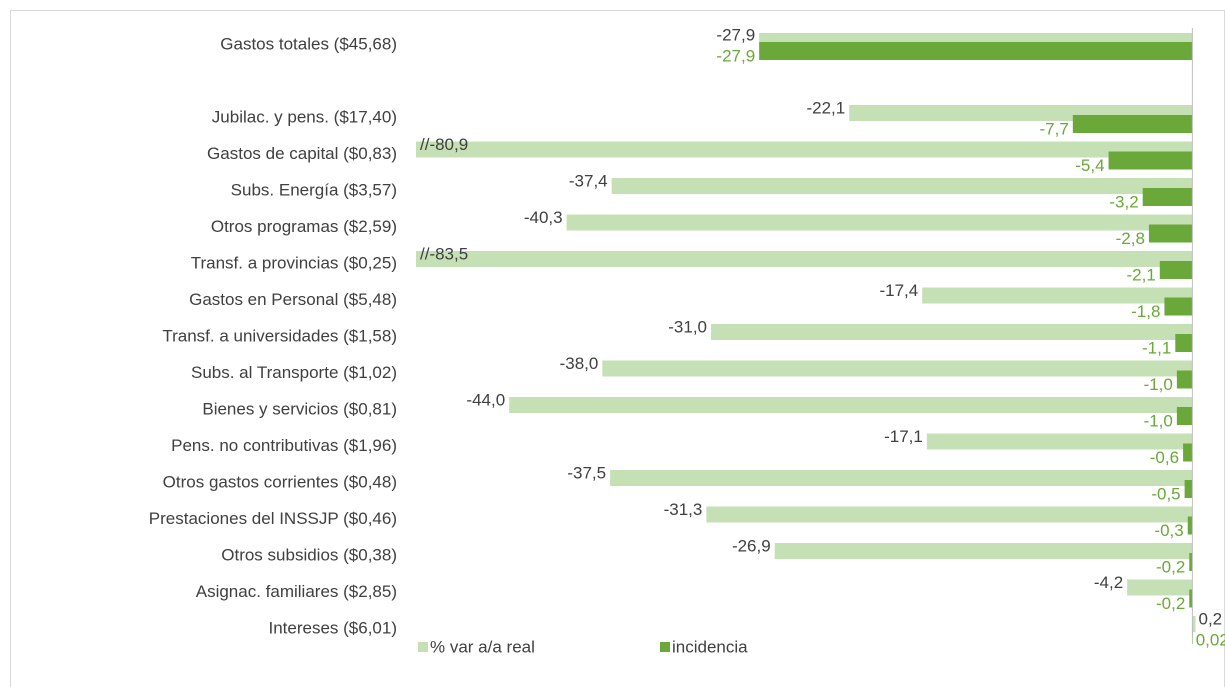  I want to click on value-label: -0,5, so click(1165, 493).